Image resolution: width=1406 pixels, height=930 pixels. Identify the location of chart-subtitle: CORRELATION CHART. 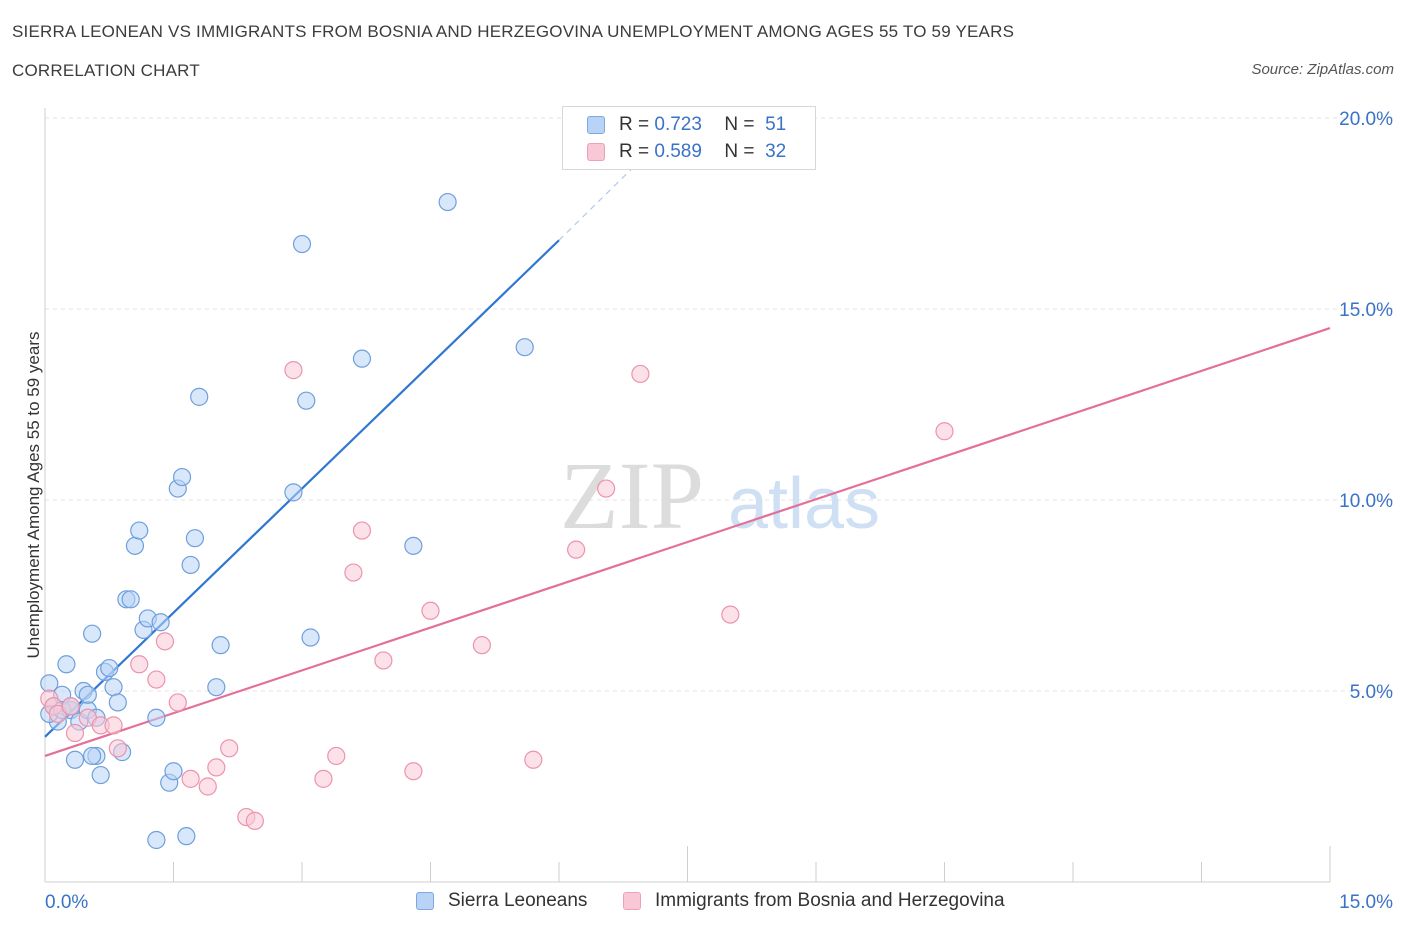
(106, 70).